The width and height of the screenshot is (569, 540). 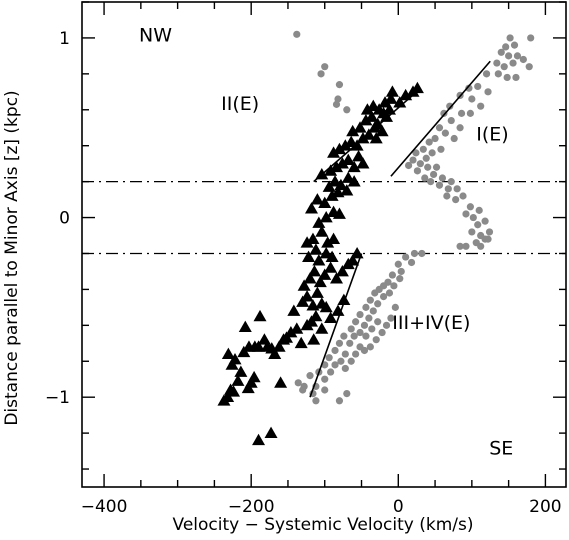 I want to click on x-axis-label: Velocity − Systemic Velocity (km/s), so click(x=323, y=525).